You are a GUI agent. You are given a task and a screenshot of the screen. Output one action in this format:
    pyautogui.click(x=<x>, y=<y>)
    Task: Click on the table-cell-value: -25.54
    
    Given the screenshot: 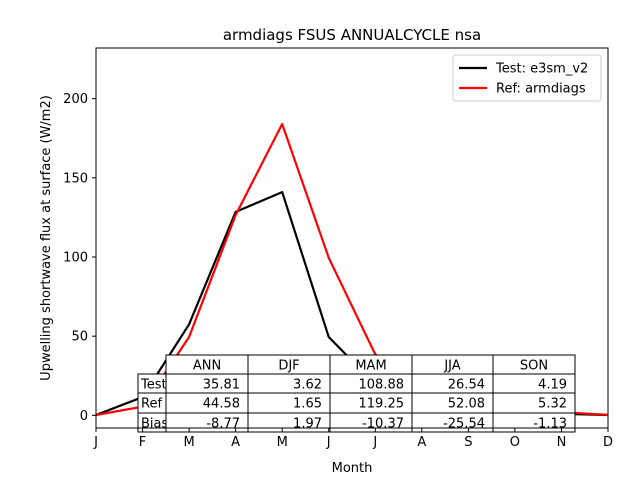 What is the action you would take?
    pyautogui.click(x=464, y=424)
    